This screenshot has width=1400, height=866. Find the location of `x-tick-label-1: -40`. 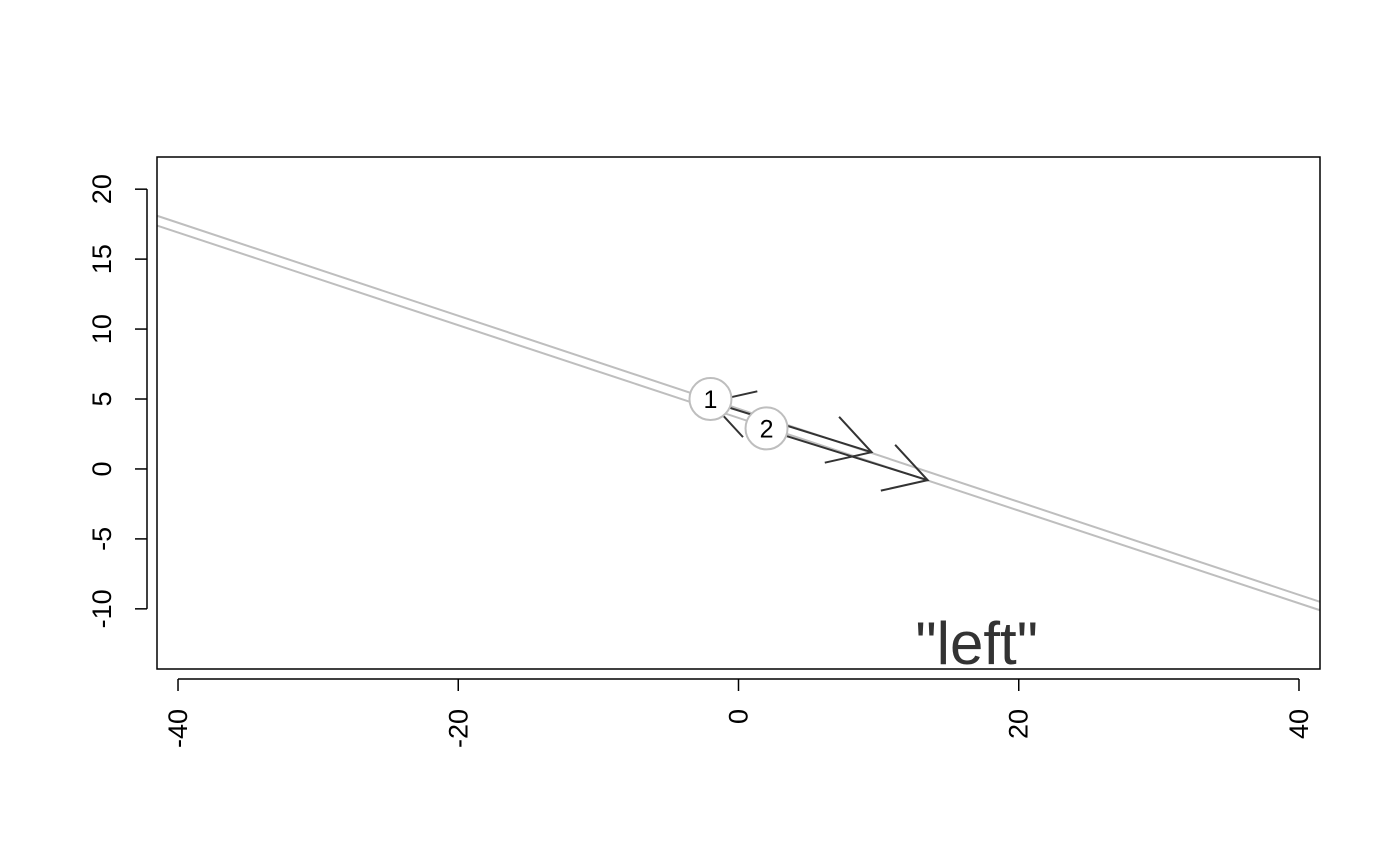

x-tick-label-1: -40 is located at coordinates (178, 728).